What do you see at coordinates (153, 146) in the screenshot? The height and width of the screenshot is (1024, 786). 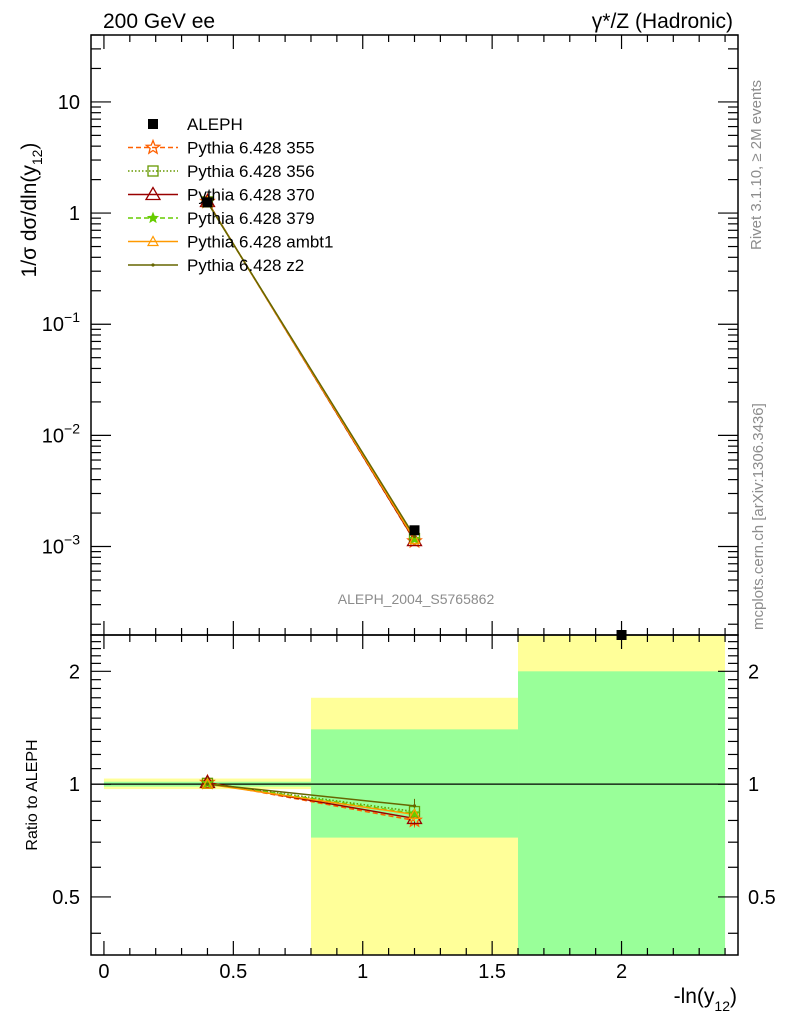 I see `legend-marker-p355` at bounding box center [153, 146].